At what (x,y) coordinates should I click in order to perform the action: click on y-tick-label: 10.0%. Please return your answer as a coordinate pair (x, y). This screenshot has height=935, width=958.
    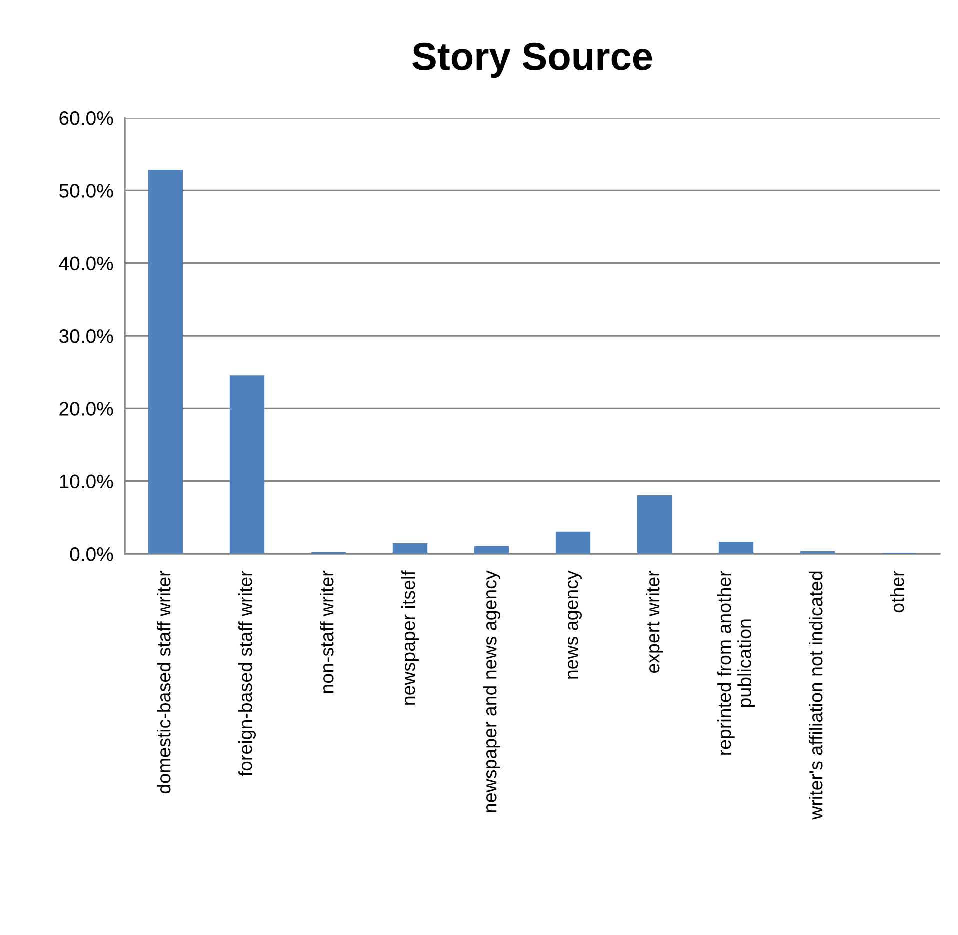
    Looking at the image, I should click on (87, 481).